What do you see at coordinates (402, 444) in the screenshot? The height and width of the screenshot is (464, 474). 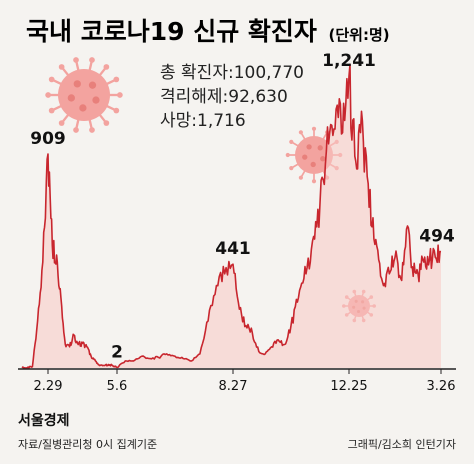 I see `credit-note: 그래픽/김소희 인턴기자` at bounding box center [402, 444].